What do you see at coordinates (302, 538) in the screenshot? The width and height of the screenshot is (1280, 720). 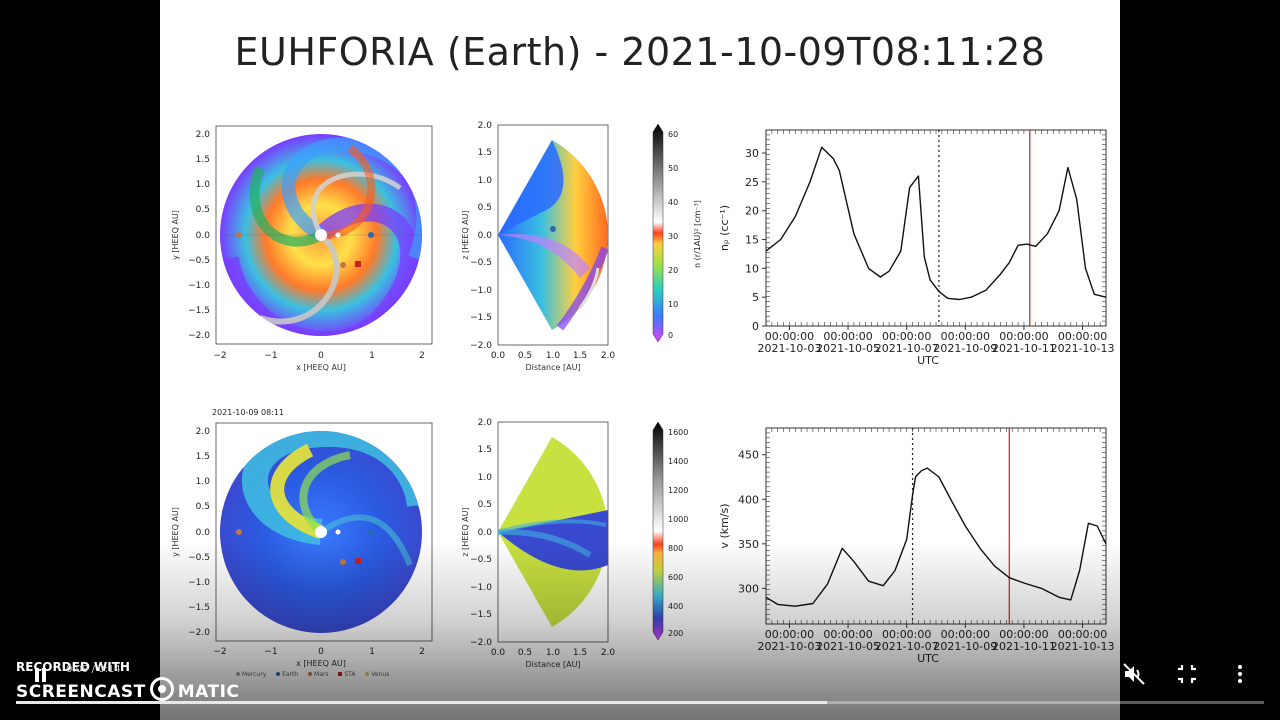 I see `equatorial-speed-svg: 2021-10-09 08:11 −2 −1 0 1 2 2.0 1.5 1.0` at bounding box center [302, 538].